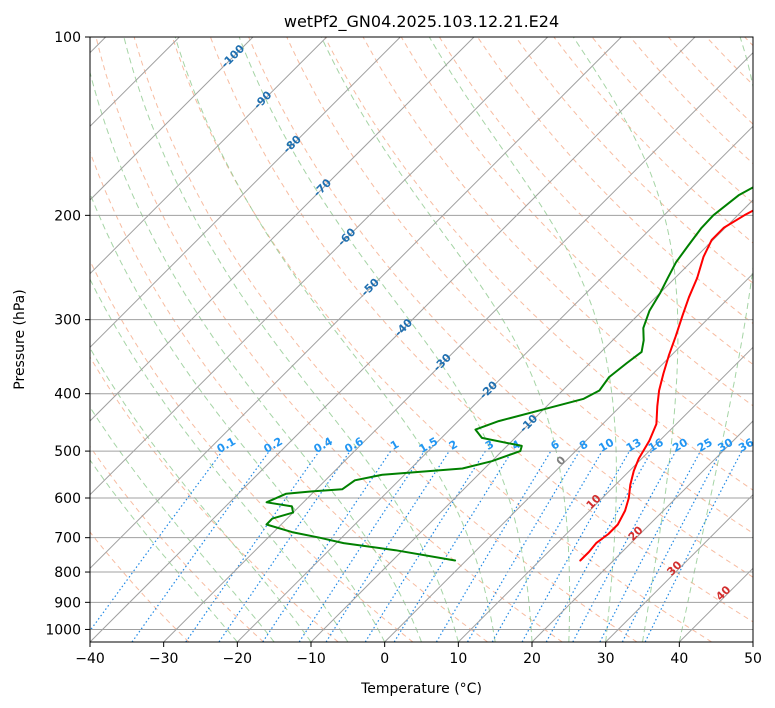 The image size is (775, 708). I want to click on isotherm-label: 30, so click(675, 568).